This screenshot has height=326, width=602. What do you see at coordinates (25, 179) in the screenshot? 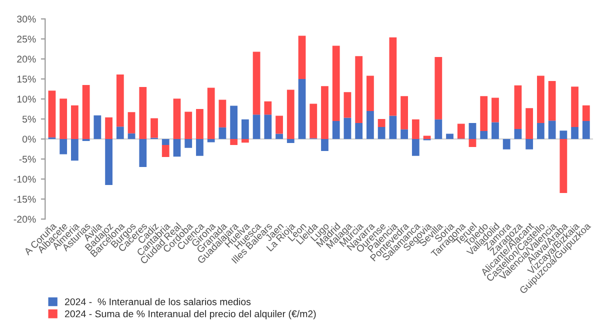
I see `y-tick-label: -10%` at bounding box center [25, 179].